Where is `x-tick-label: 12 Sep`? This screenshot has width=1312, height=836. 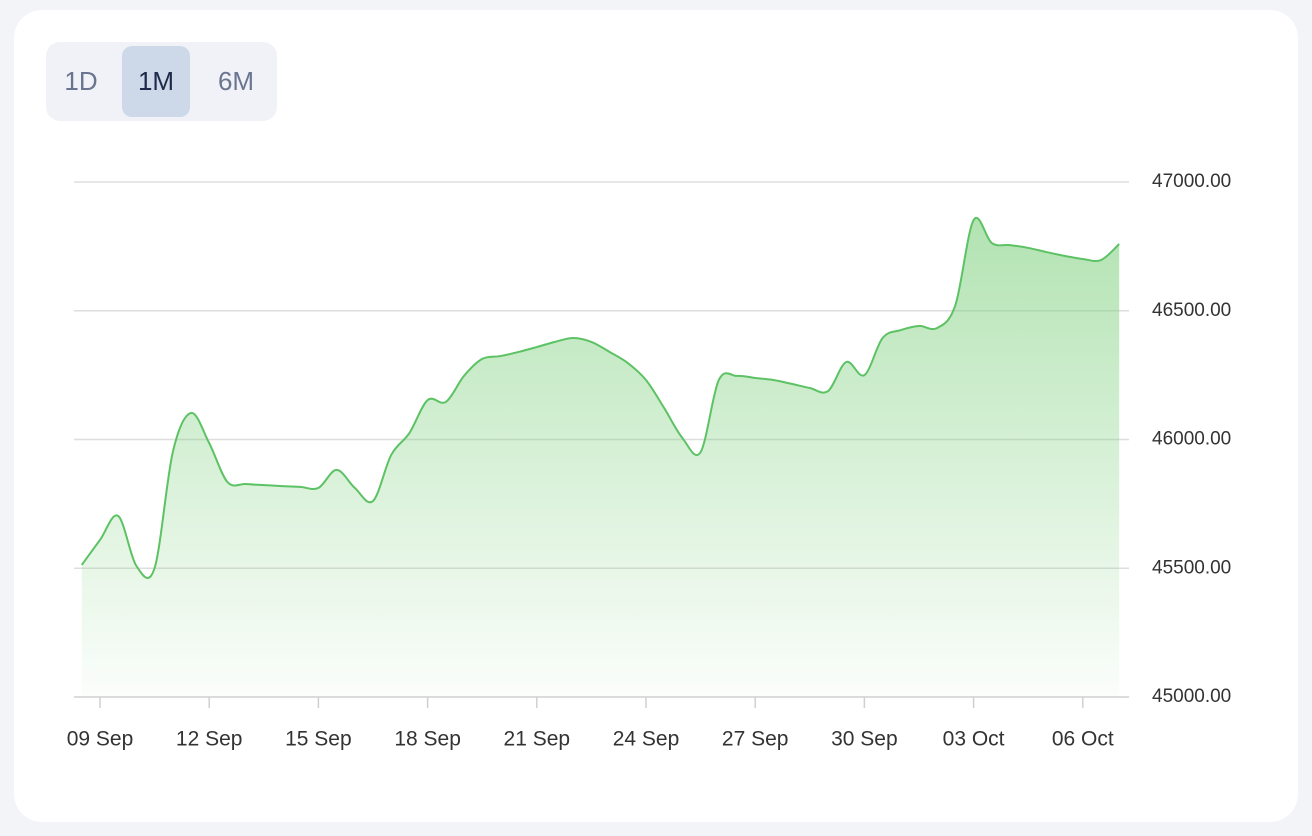 x-tick-label: 12 Sep is located at coordinates (209, 739).